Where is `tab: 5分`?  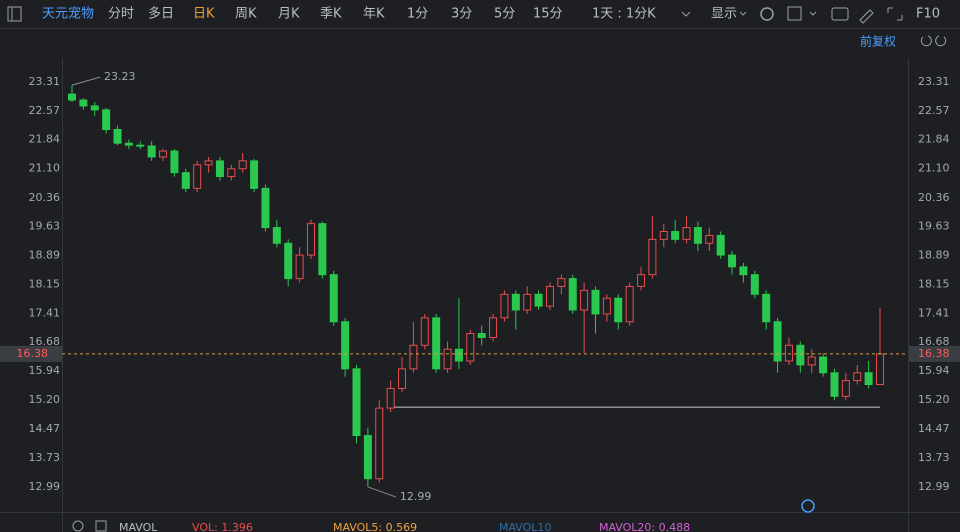 tab: 5分 is located at coordinates (504, 14).